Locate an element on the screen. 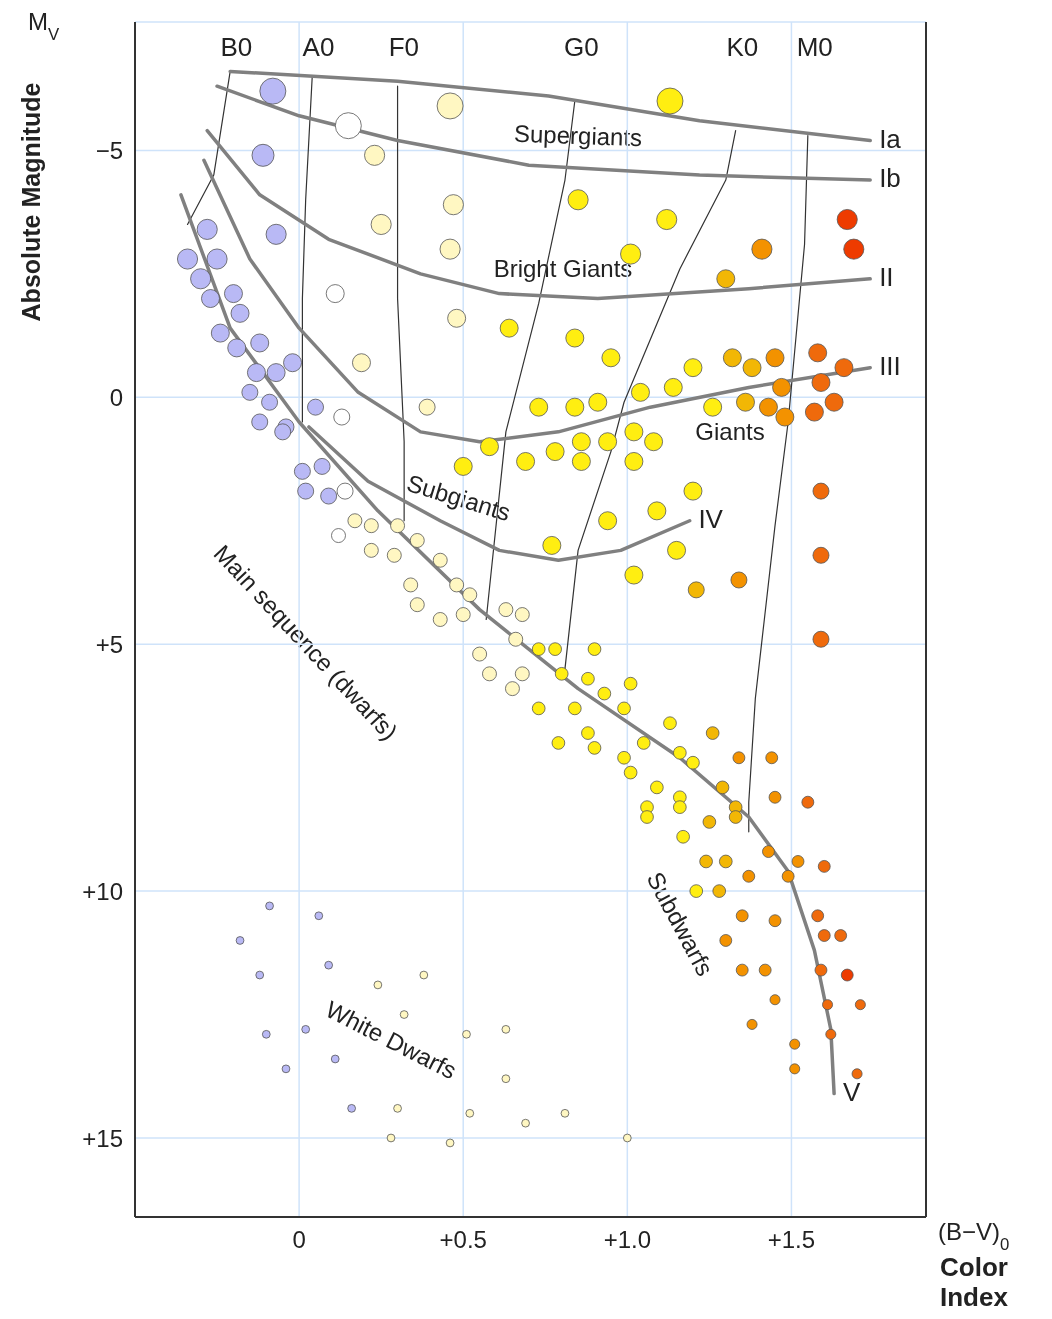 This screenshot has width=1052, height=1319. series-label: Ib is located at coordinates (890, 177).